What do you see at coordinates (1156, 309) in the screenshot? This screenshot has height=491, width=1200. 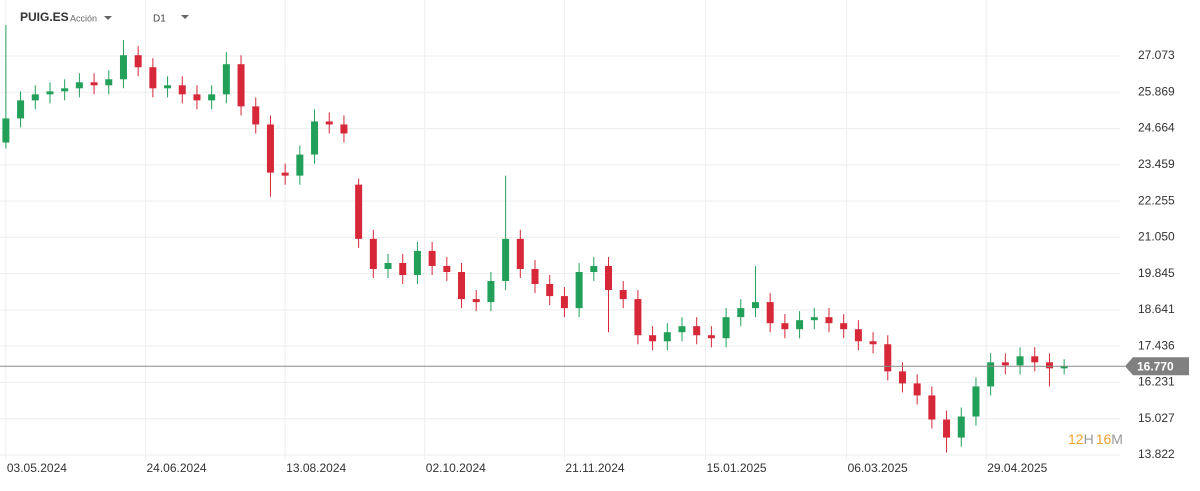 I see `y-tick-label: 18.641` at bounding box center [1156, 309].